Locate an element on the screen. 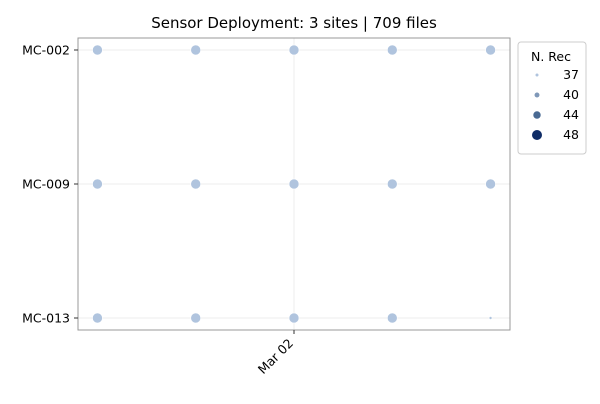 The height and width of the screenshot is (404, 600). y-axis: MC-002 MC-009 MC-013 is located at coordinates (50, 184).